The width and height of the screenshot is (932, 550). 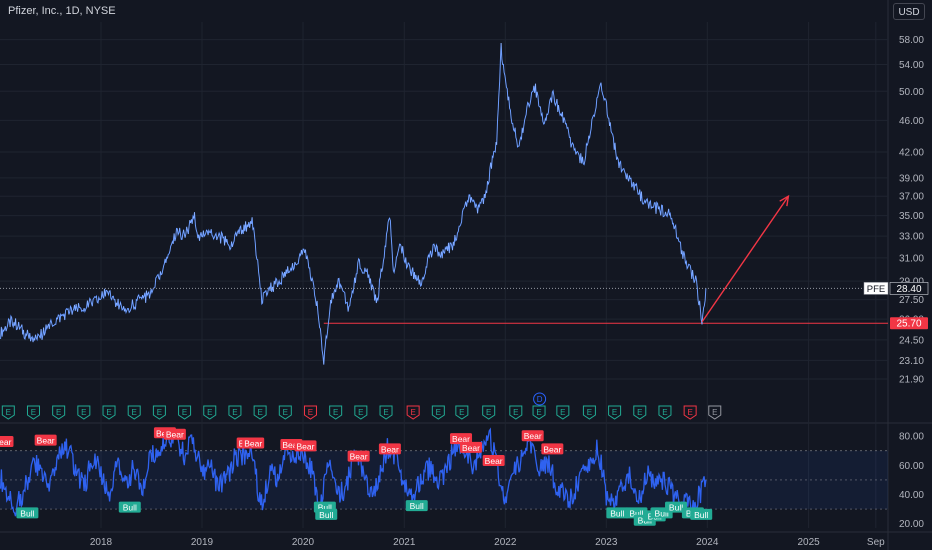 I want to click on ticker-label: PFE, so click(x=876, y=289).